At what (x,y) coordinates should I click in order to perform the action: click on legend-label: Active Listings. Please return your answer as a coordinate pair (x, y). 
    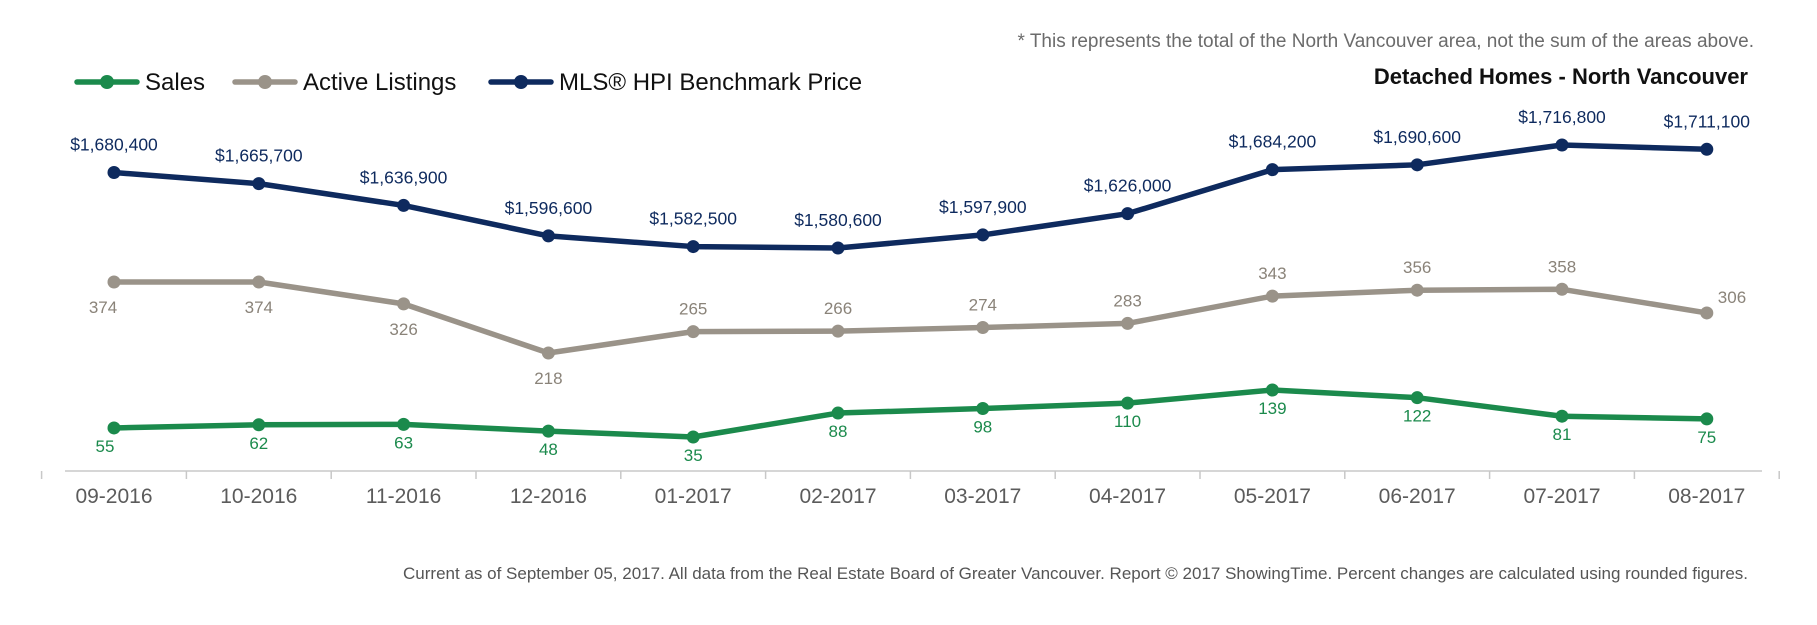
    Looking at the image, I should click on (379, 82).